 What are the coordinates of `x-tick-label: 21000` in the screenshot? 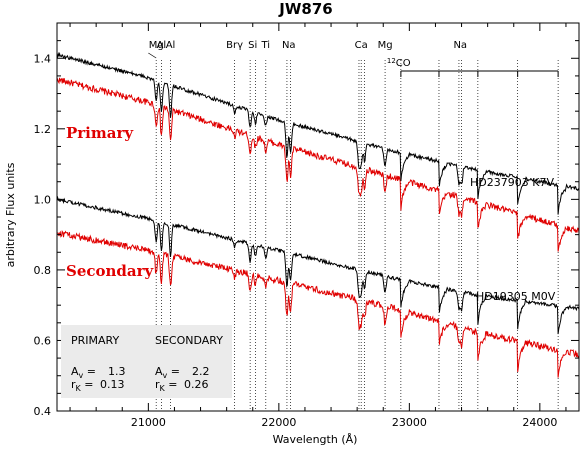 It's located at (148, 422).